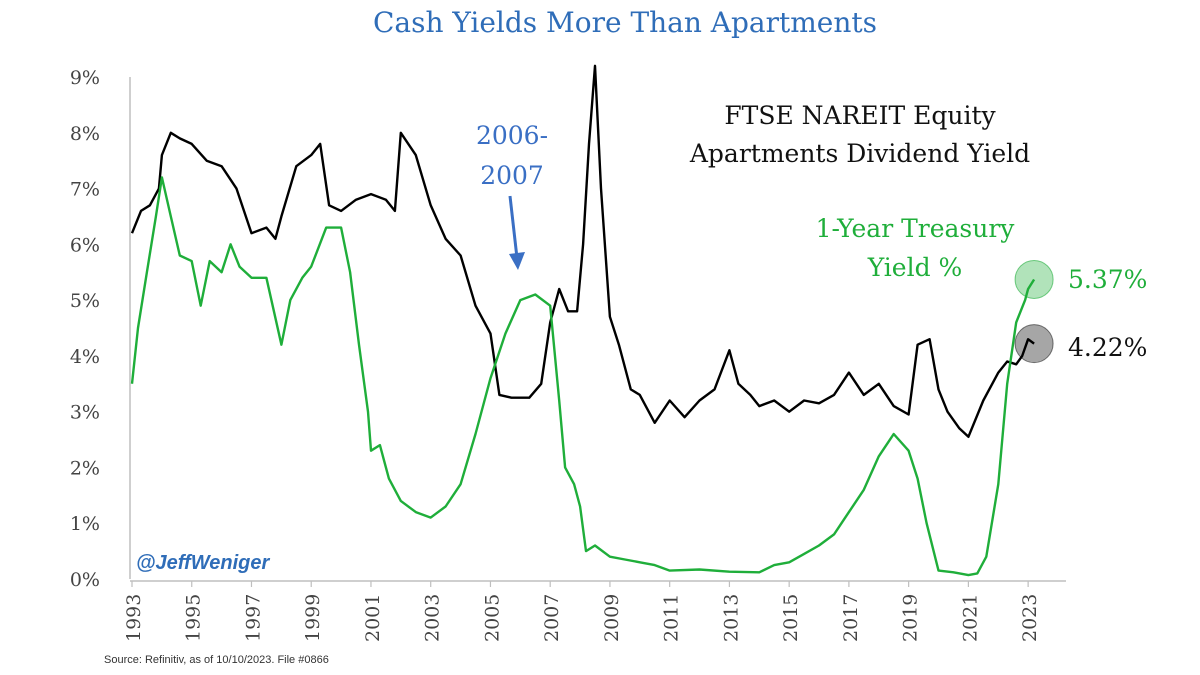 The width and height of the screenshot is (1200, 675). What do you see at coordinates (85, 468) in the screenshot?
I see `y-tick-label: 2%` at bounding box center [85, 468].